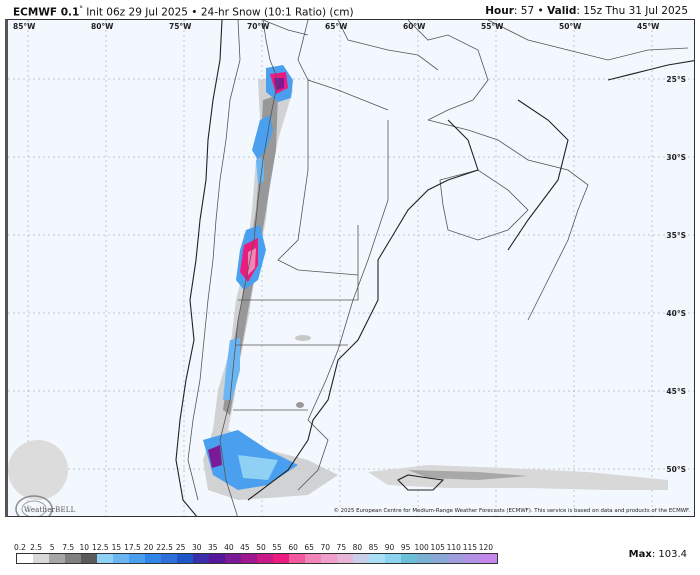 This screenshot has width=700, height=575. I want to click on colorbar-tick: 100, so click(421, 547).